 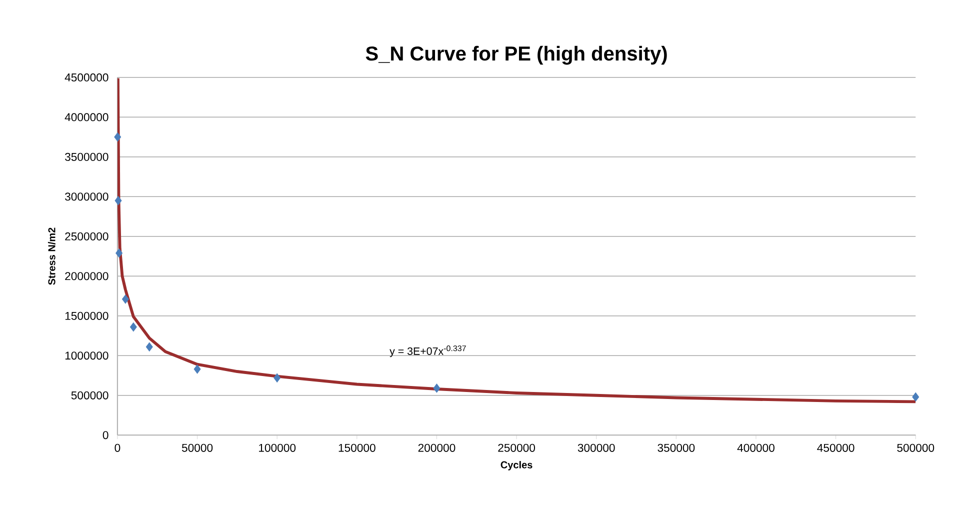 What do you see at coordinates (86, 316) in the screenshot?
I see `y-tick-label: 1500000` at bounding box center [86, 316].